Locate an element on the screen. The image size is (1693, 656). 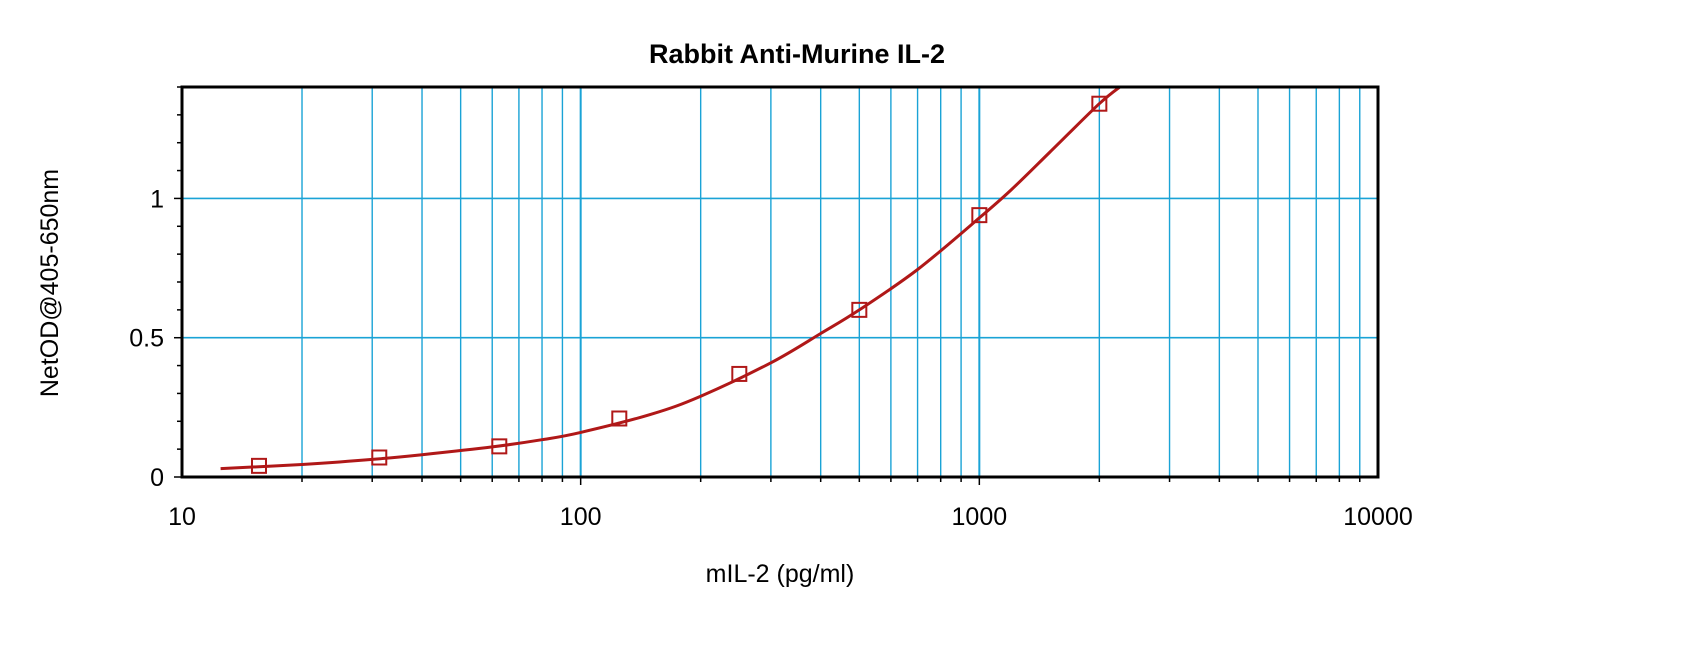
chart-title: Rabbit Anti-Murine IL-2 is located at coordinates (797, 54).